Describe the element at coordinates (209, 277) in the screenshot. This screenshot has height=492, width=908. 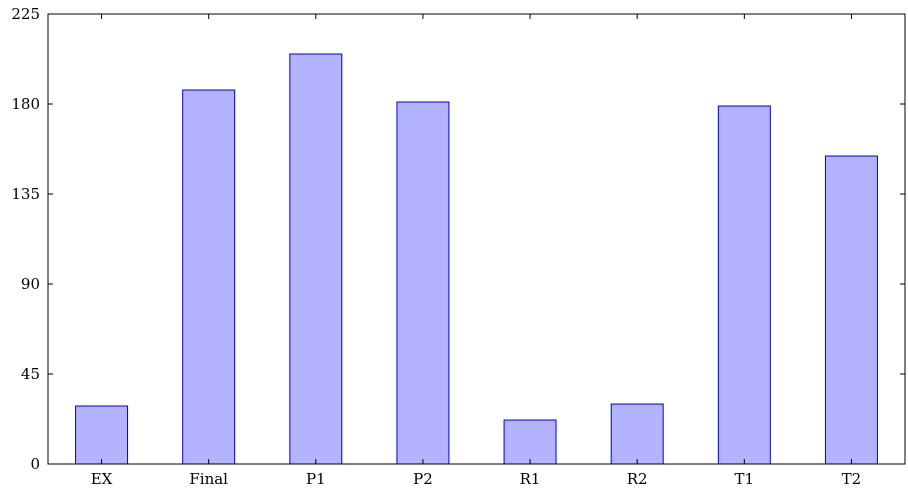
I see `bar-final` at that location.